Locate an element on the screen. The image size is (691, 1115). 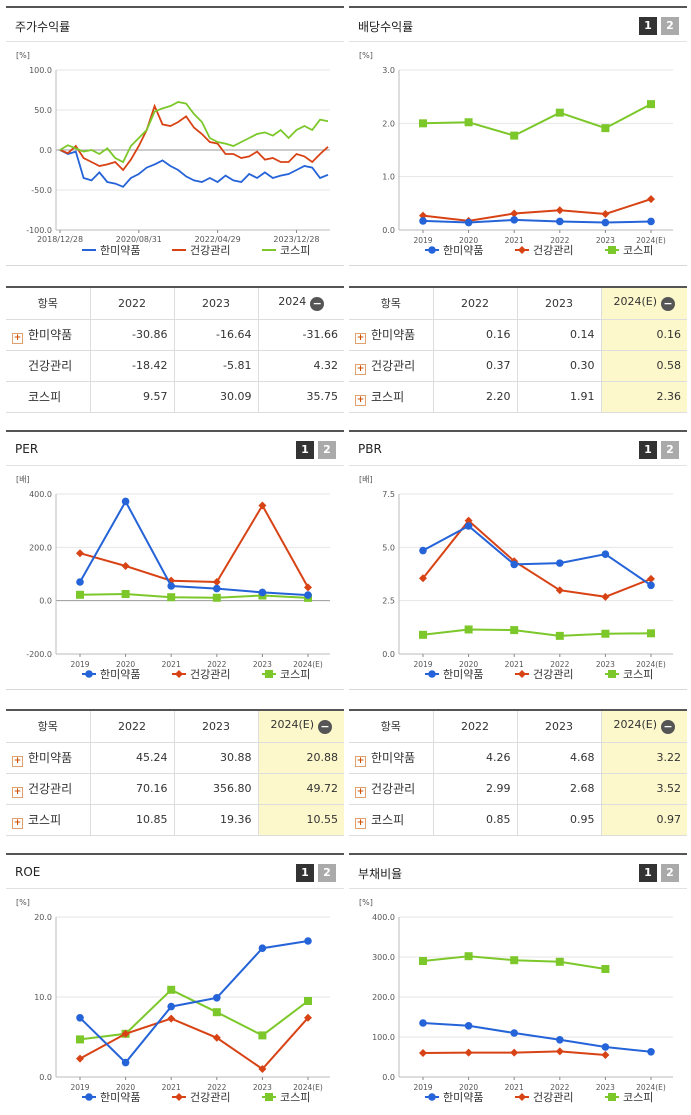
table-cell: 0.37 is located at coordinates (475, 366).